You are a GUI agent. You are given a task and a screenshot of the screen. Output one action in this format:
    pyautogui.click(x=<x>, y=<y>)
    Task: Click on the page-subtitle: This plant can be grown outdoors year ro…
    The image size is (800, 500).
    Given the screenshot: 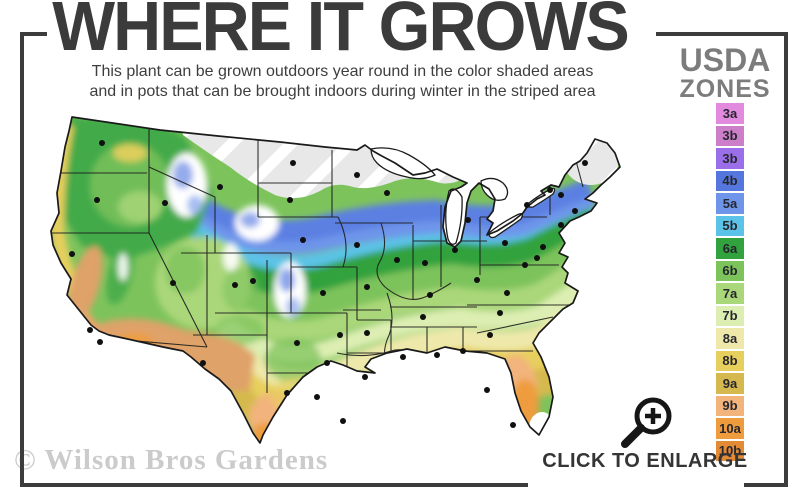 What is the action you would take?
    pyautogui.click(x=342, y=81)
    